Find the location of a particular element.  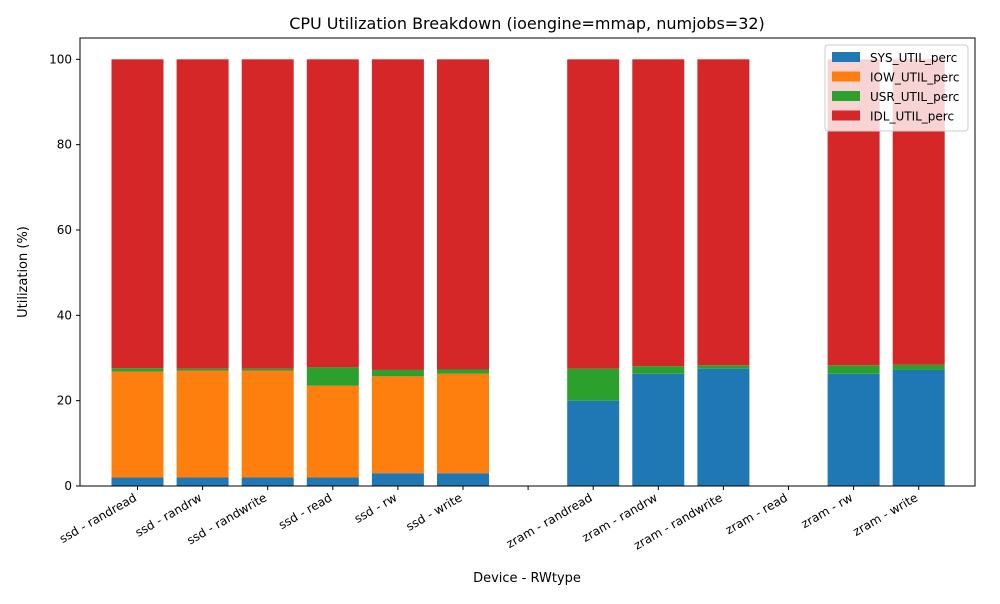

y-tick-label: 60 is located at coordinates (64, 230).